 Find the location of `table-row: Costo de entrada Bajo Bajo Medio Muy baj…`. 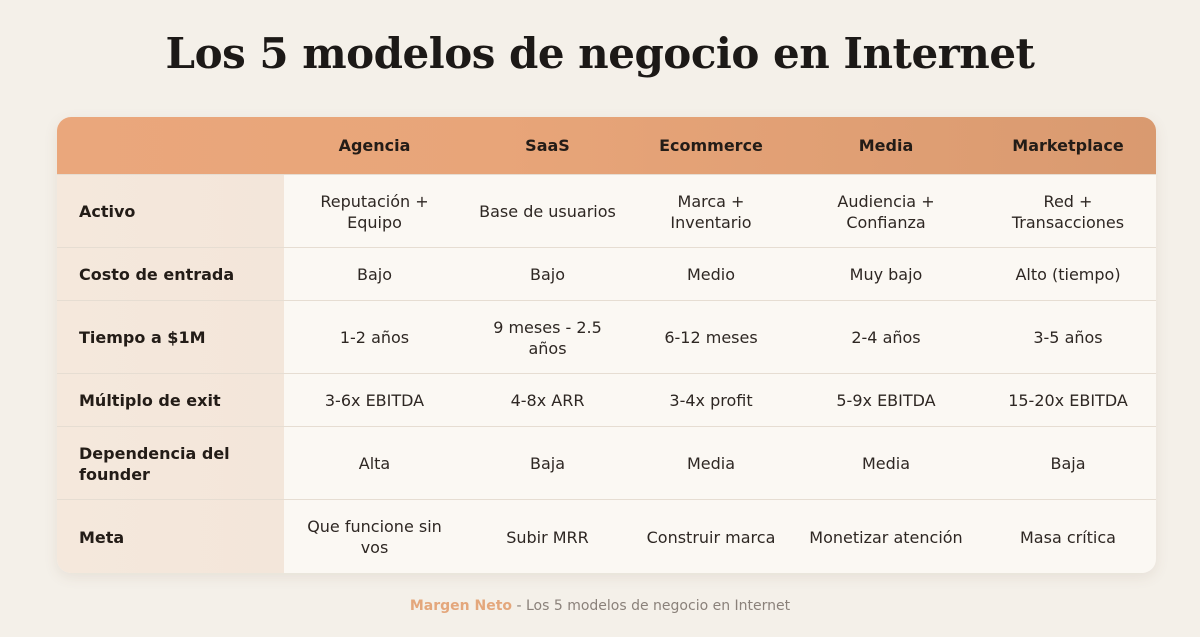

table-row: Costo de entrada Bajo Bajo Medio Muy baj… is located at coordinates (606, 274).